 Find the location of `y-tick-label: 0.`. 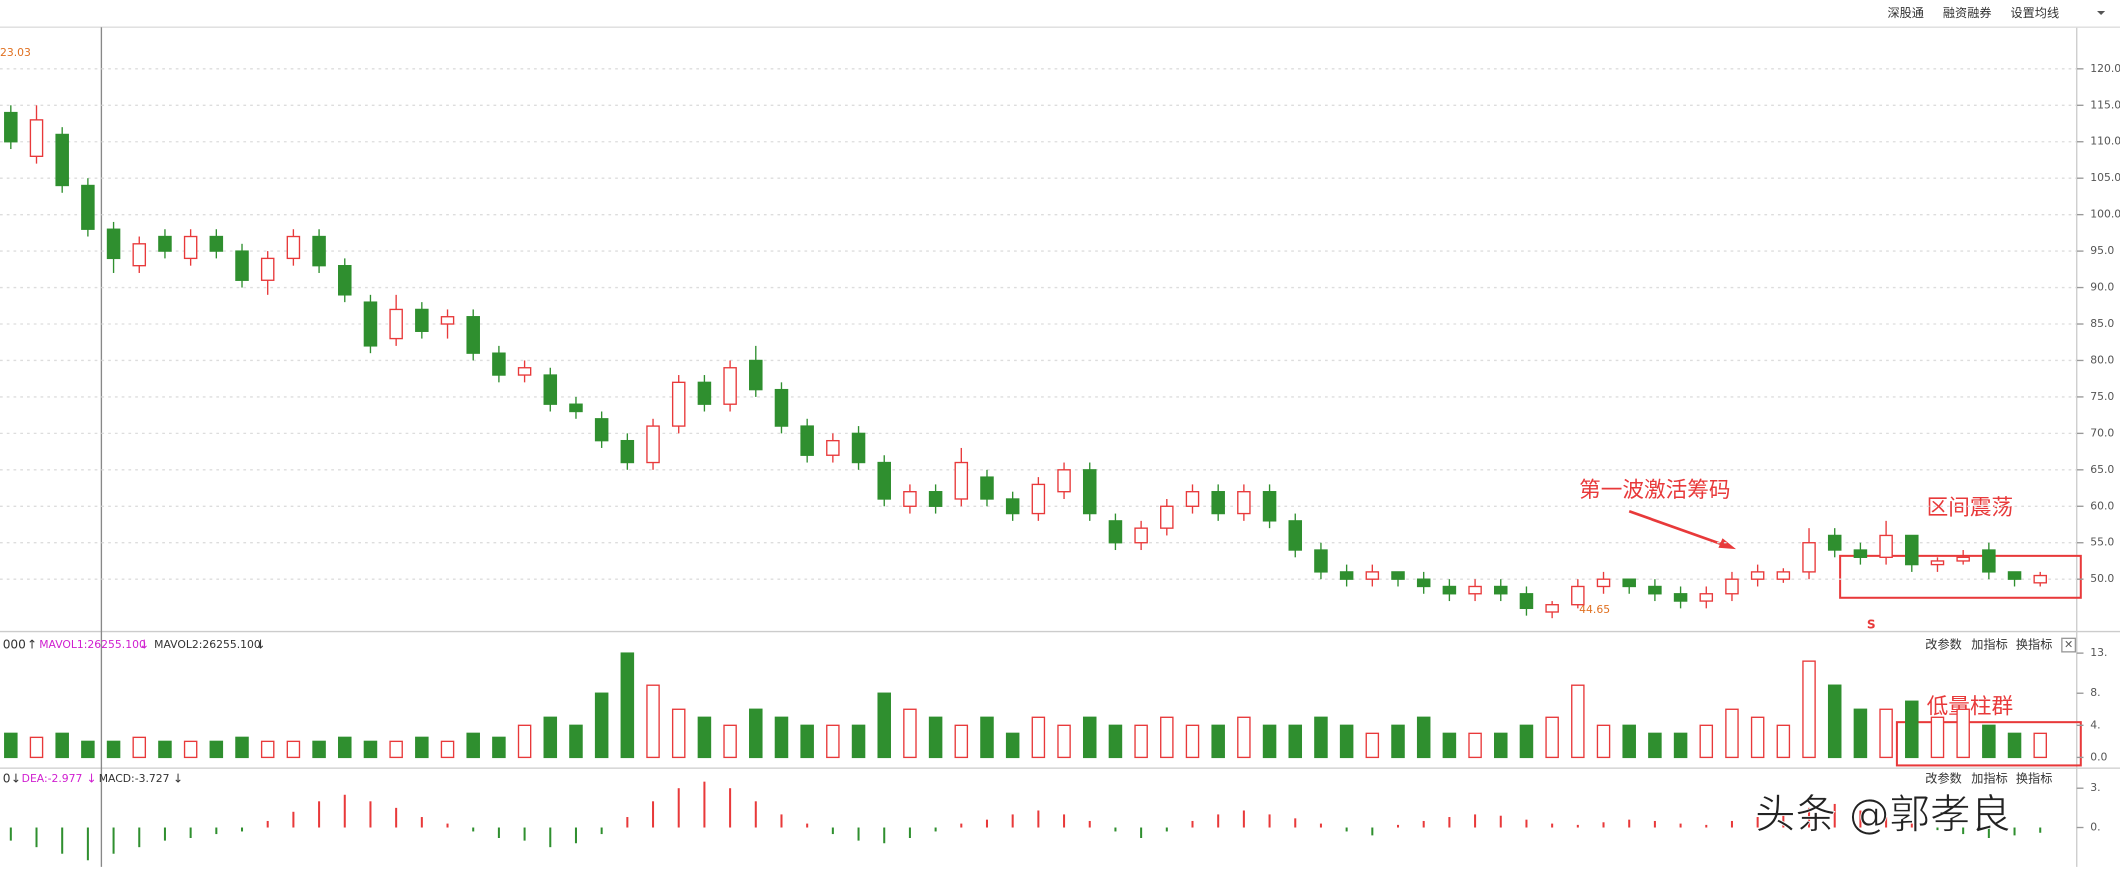

y-tick-label: 0. is located at coordinates (2095, 827).